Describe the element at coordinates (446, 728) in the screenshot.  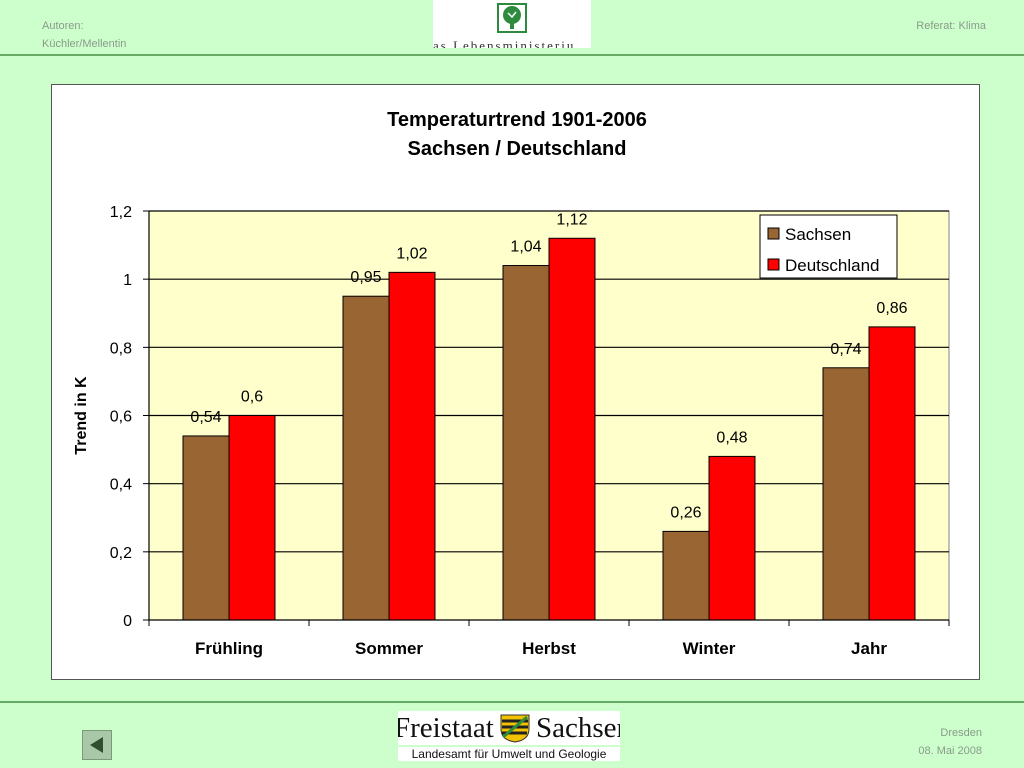
I see `saxony-logo-word-left: Freistaat` at that location.